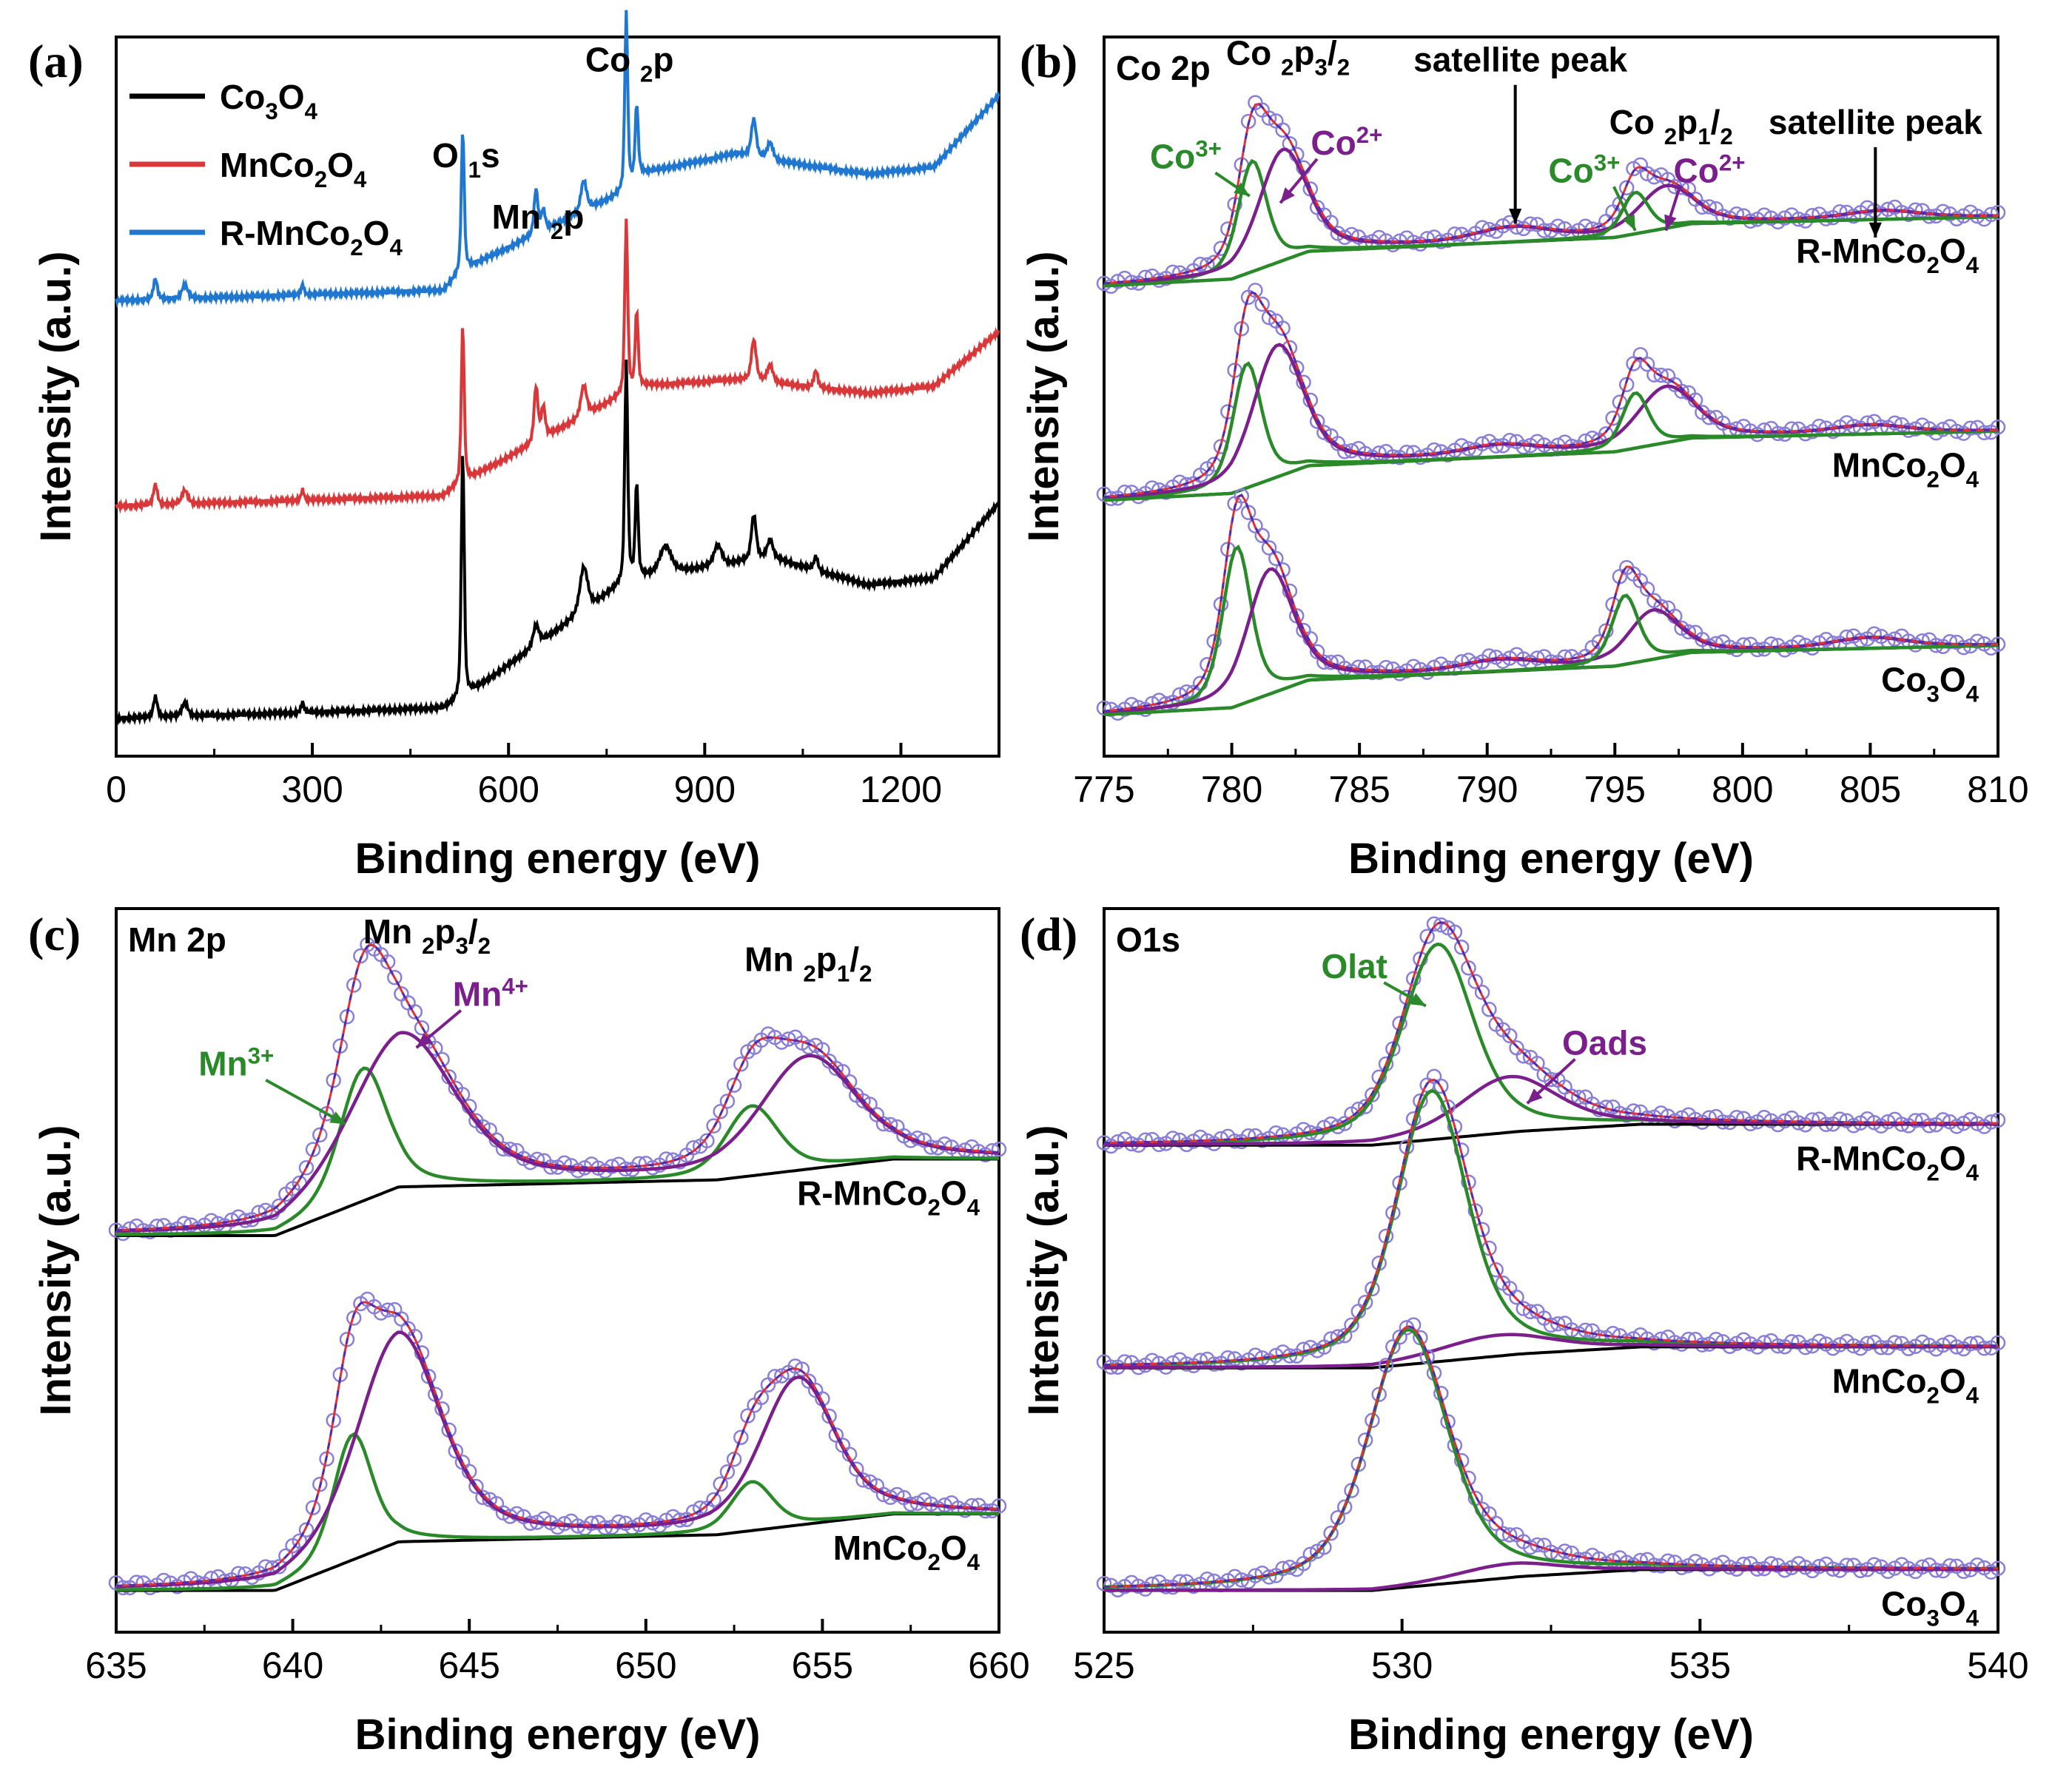 This screenshot has height=1792, width=2052. I want to click on peak-annotation: Olat, so click(1354, 966).